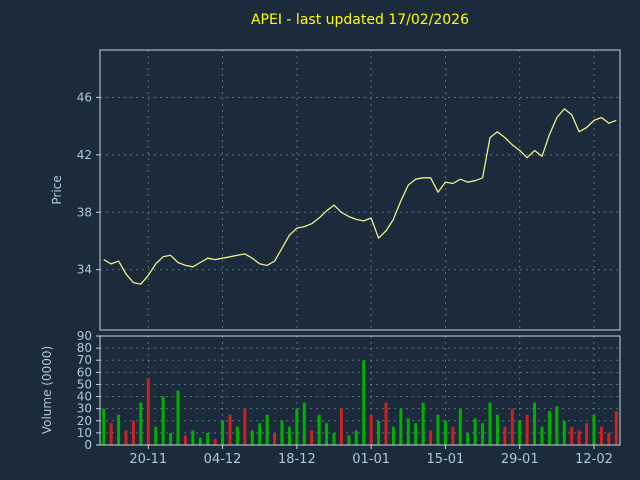 The image size is (640, 480). I want to click on volume-tick-label: 60, so click(84, 372).